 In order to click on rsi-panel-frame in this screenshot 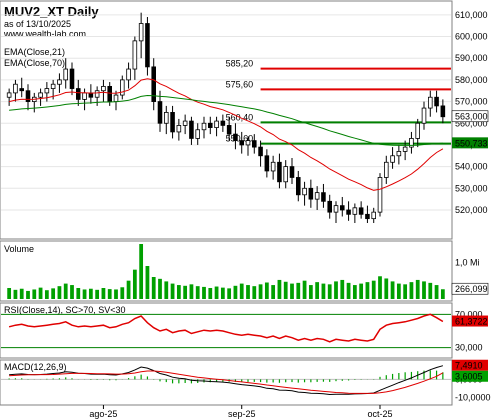, I will do `click(226, 330)`.